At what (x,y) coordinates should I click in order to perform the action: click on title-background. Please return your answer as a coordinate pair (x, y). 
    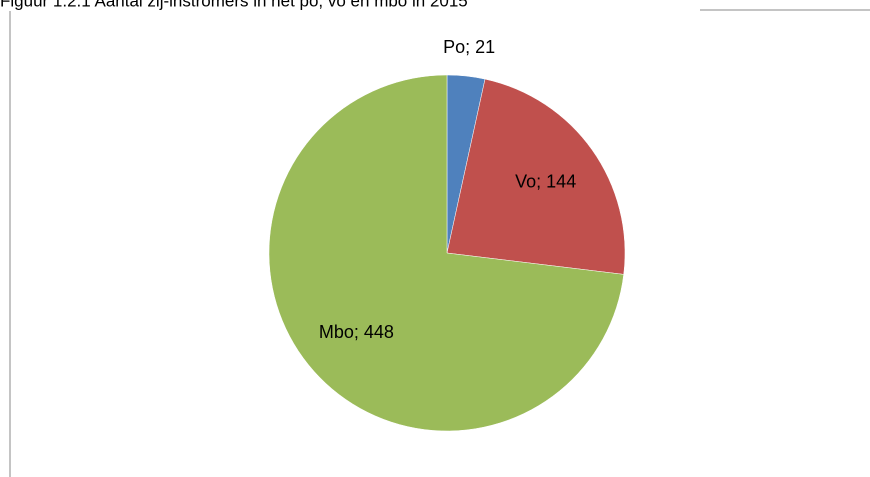
    Looking at the image, I should click on (350, 5).